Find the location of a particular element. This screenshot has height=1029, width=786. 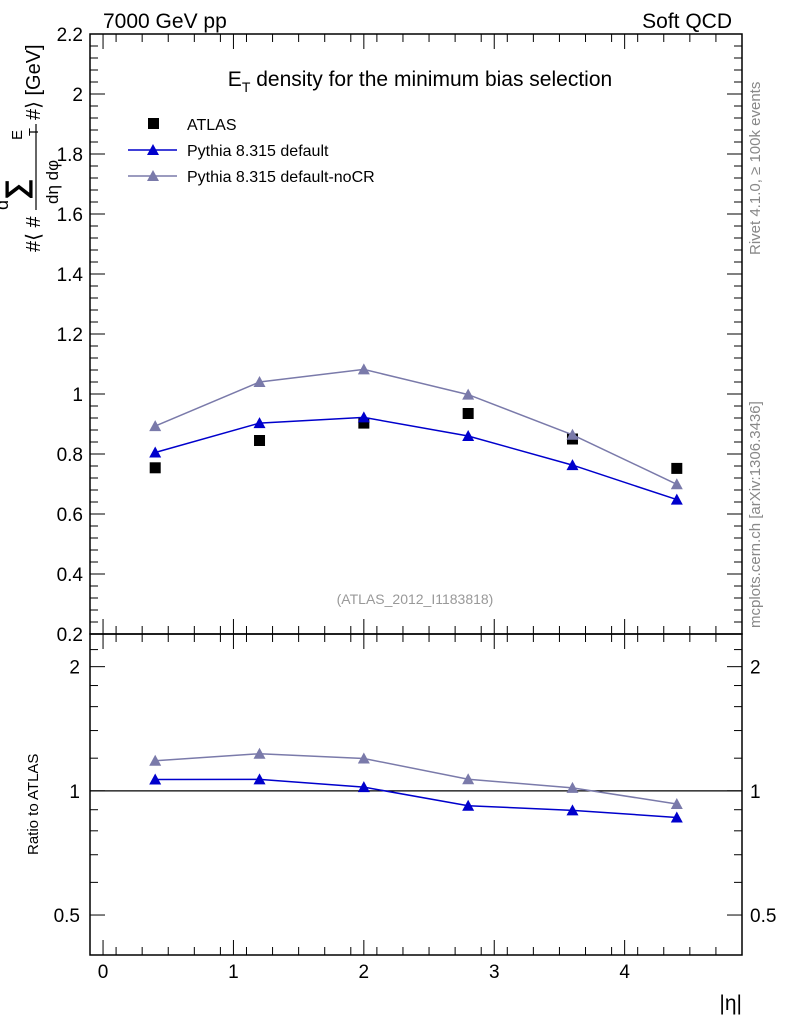

rivet-label: Rivet 4.1.0, ≥ 100k events is located at coordinates (755, 168).